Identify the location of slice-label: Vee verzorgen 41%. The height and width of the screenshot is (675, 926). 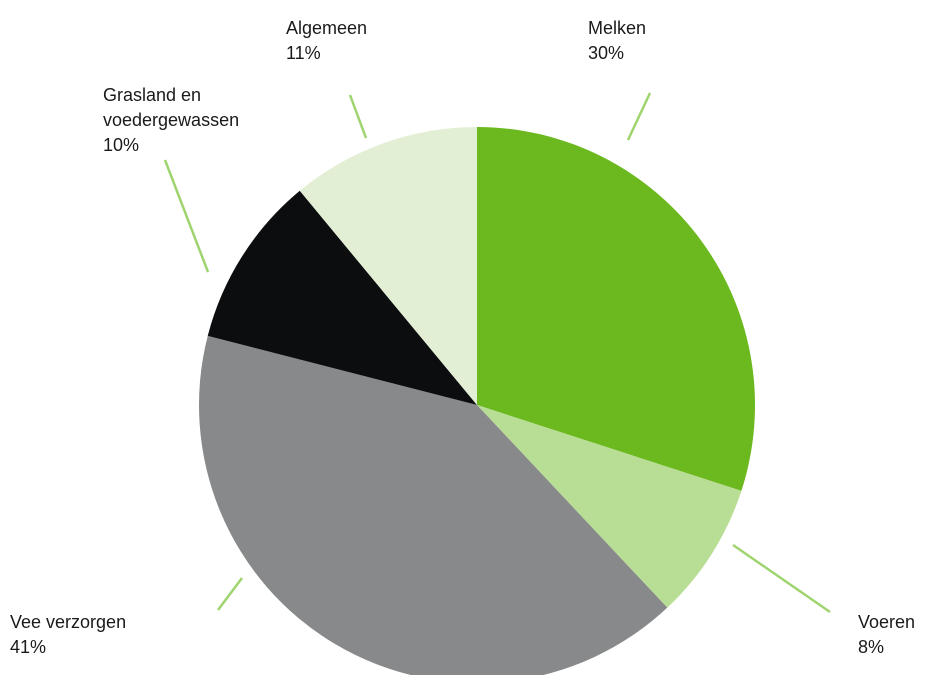
(68, 635).